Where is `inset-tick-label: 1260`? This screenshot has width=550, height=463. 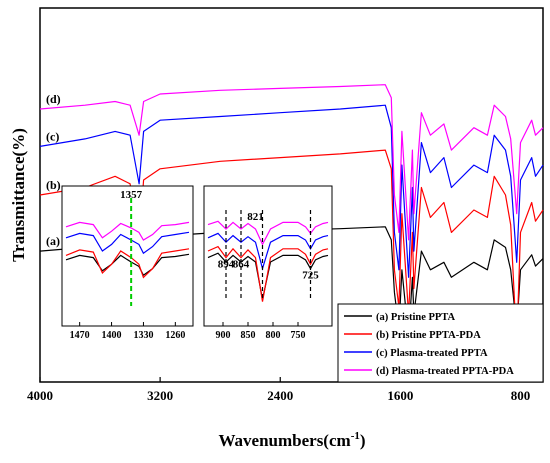 inset-tick-label: 1260 is located at coordinates (175, 335).